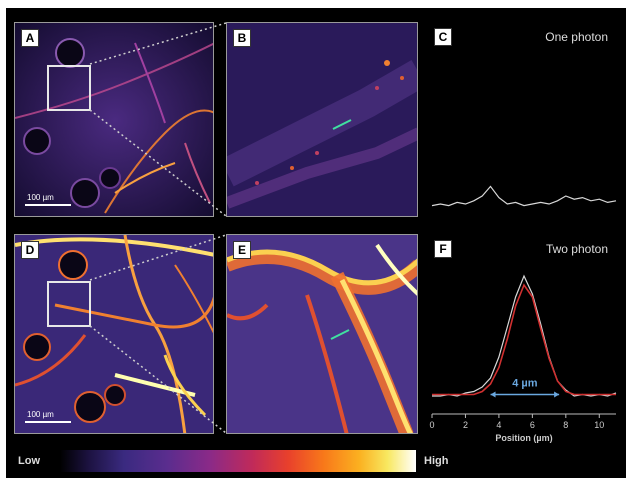  What do you see at coordinates (493, 394) in the screenshot?
I see `fwhm-arrowhead-left` at bounding box center [493, 394].